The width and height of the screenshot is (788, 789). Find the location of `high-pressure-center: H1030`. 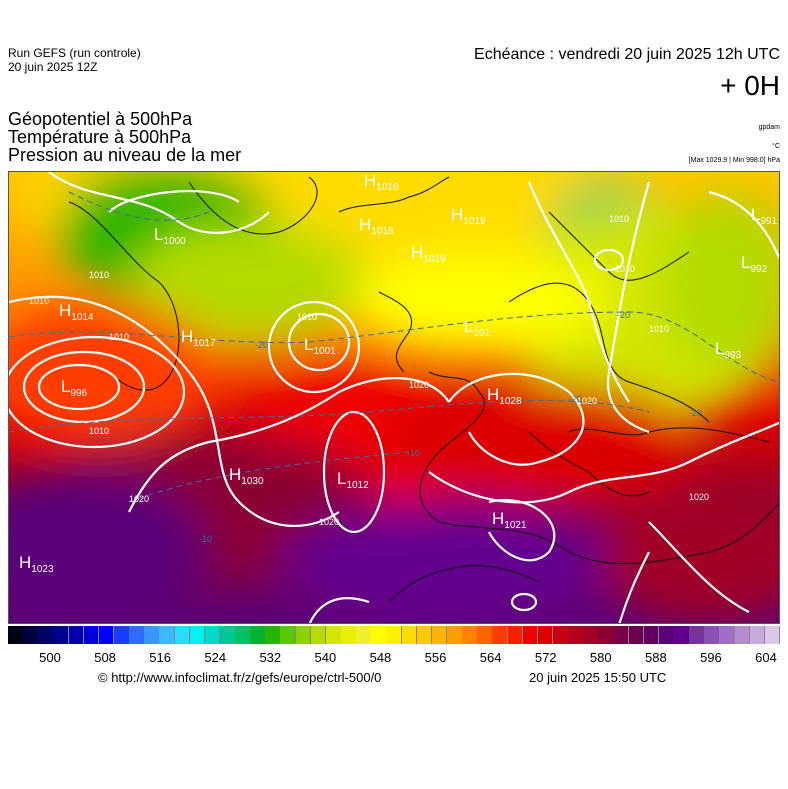

high-pressure-center: H1030 is located at coordinates (246, 476).